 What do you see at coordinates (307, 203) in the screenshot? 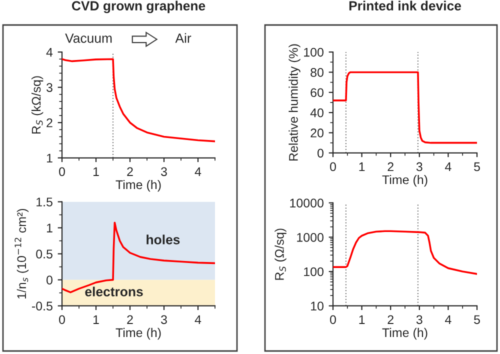
I see `y-tick-label: 10000` at bounding box center [307, 203].